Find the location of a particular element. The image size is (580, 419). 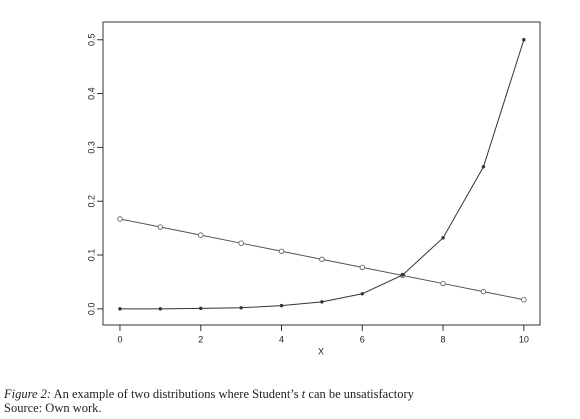

x-tick-label: 10 is located at coordinates (524, 339).